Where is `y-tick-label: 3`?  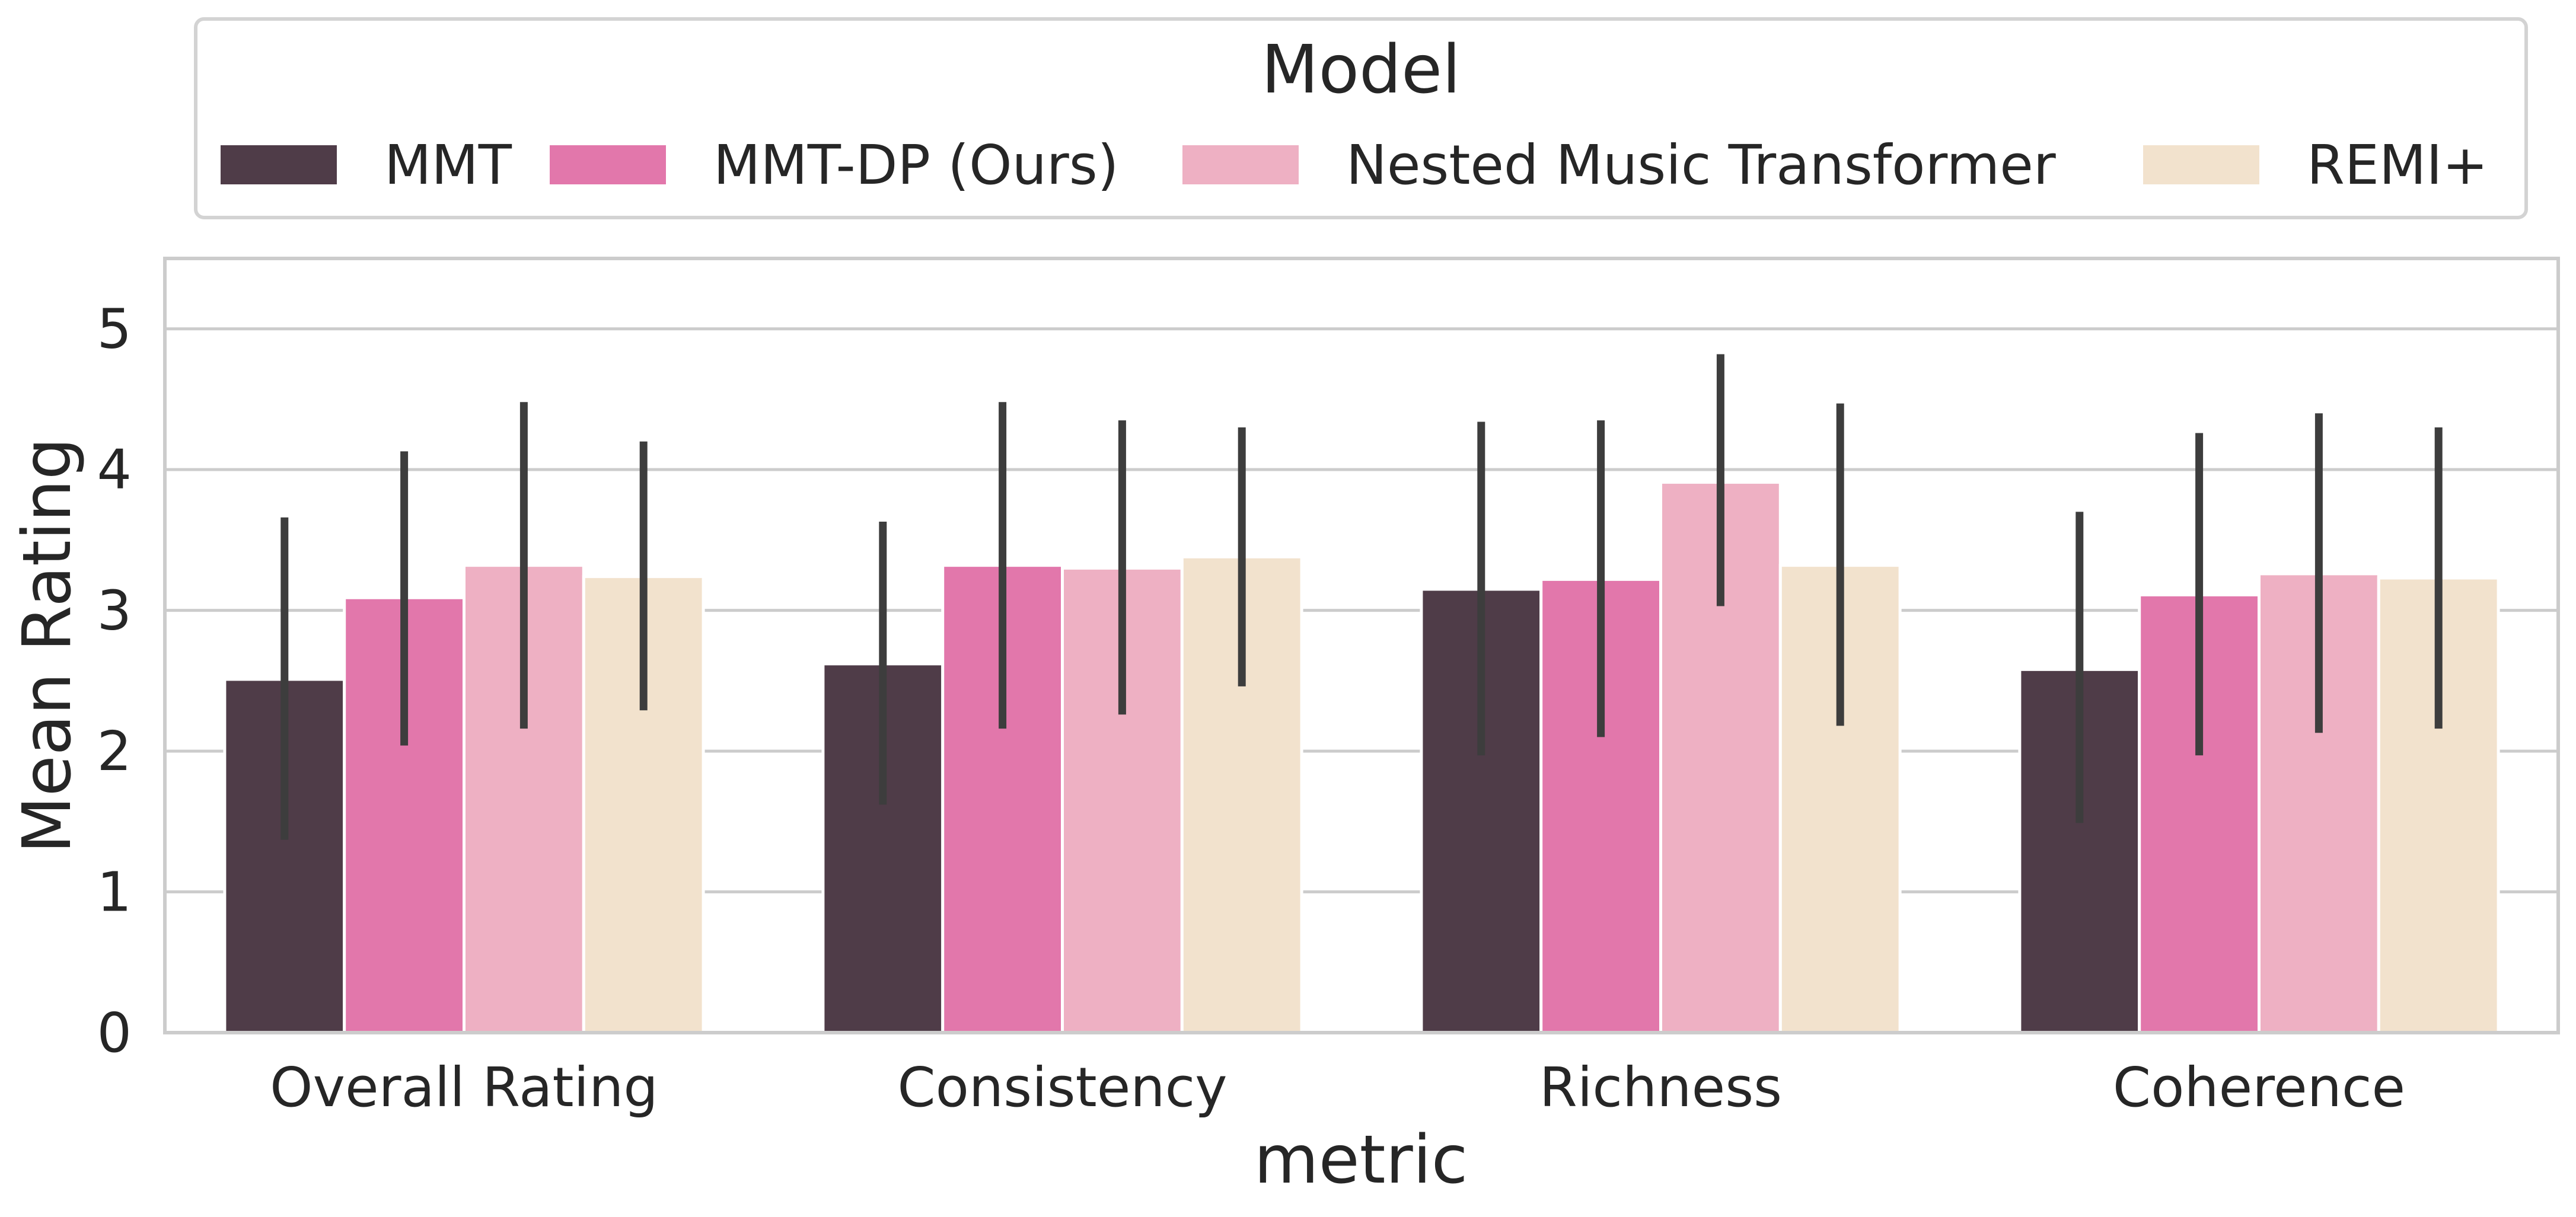
y-tick-label: 3 is located at coordinates (114, 611).